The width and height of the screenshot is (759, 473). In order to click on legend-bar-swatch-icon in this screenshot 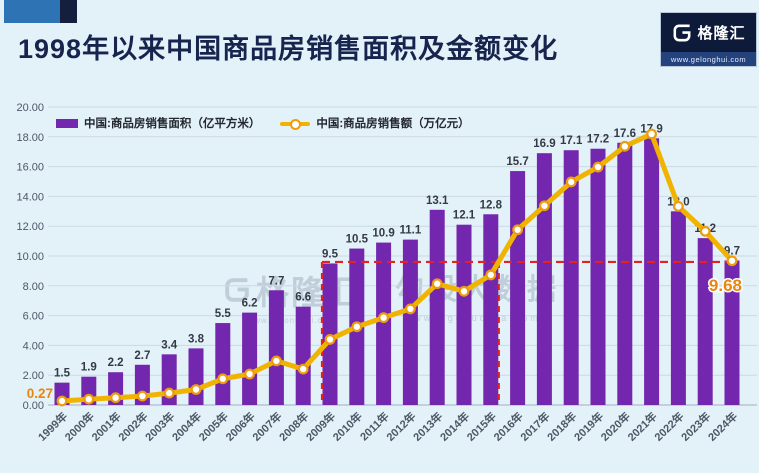, I will do `click(67, 123)`.